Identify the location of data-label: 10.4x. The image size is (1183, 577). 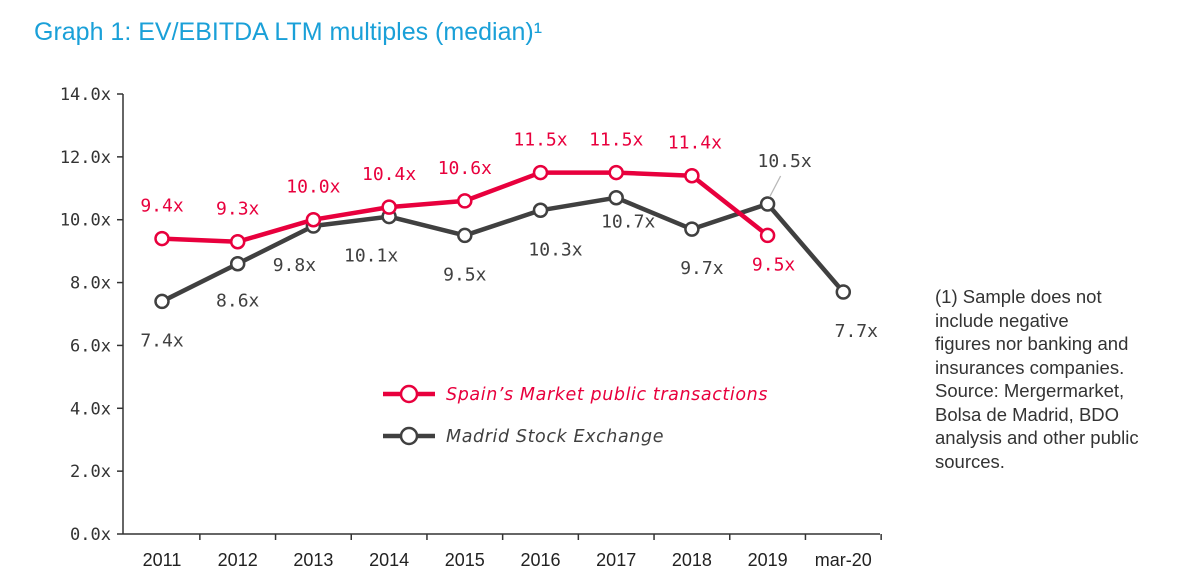
(389, 174).